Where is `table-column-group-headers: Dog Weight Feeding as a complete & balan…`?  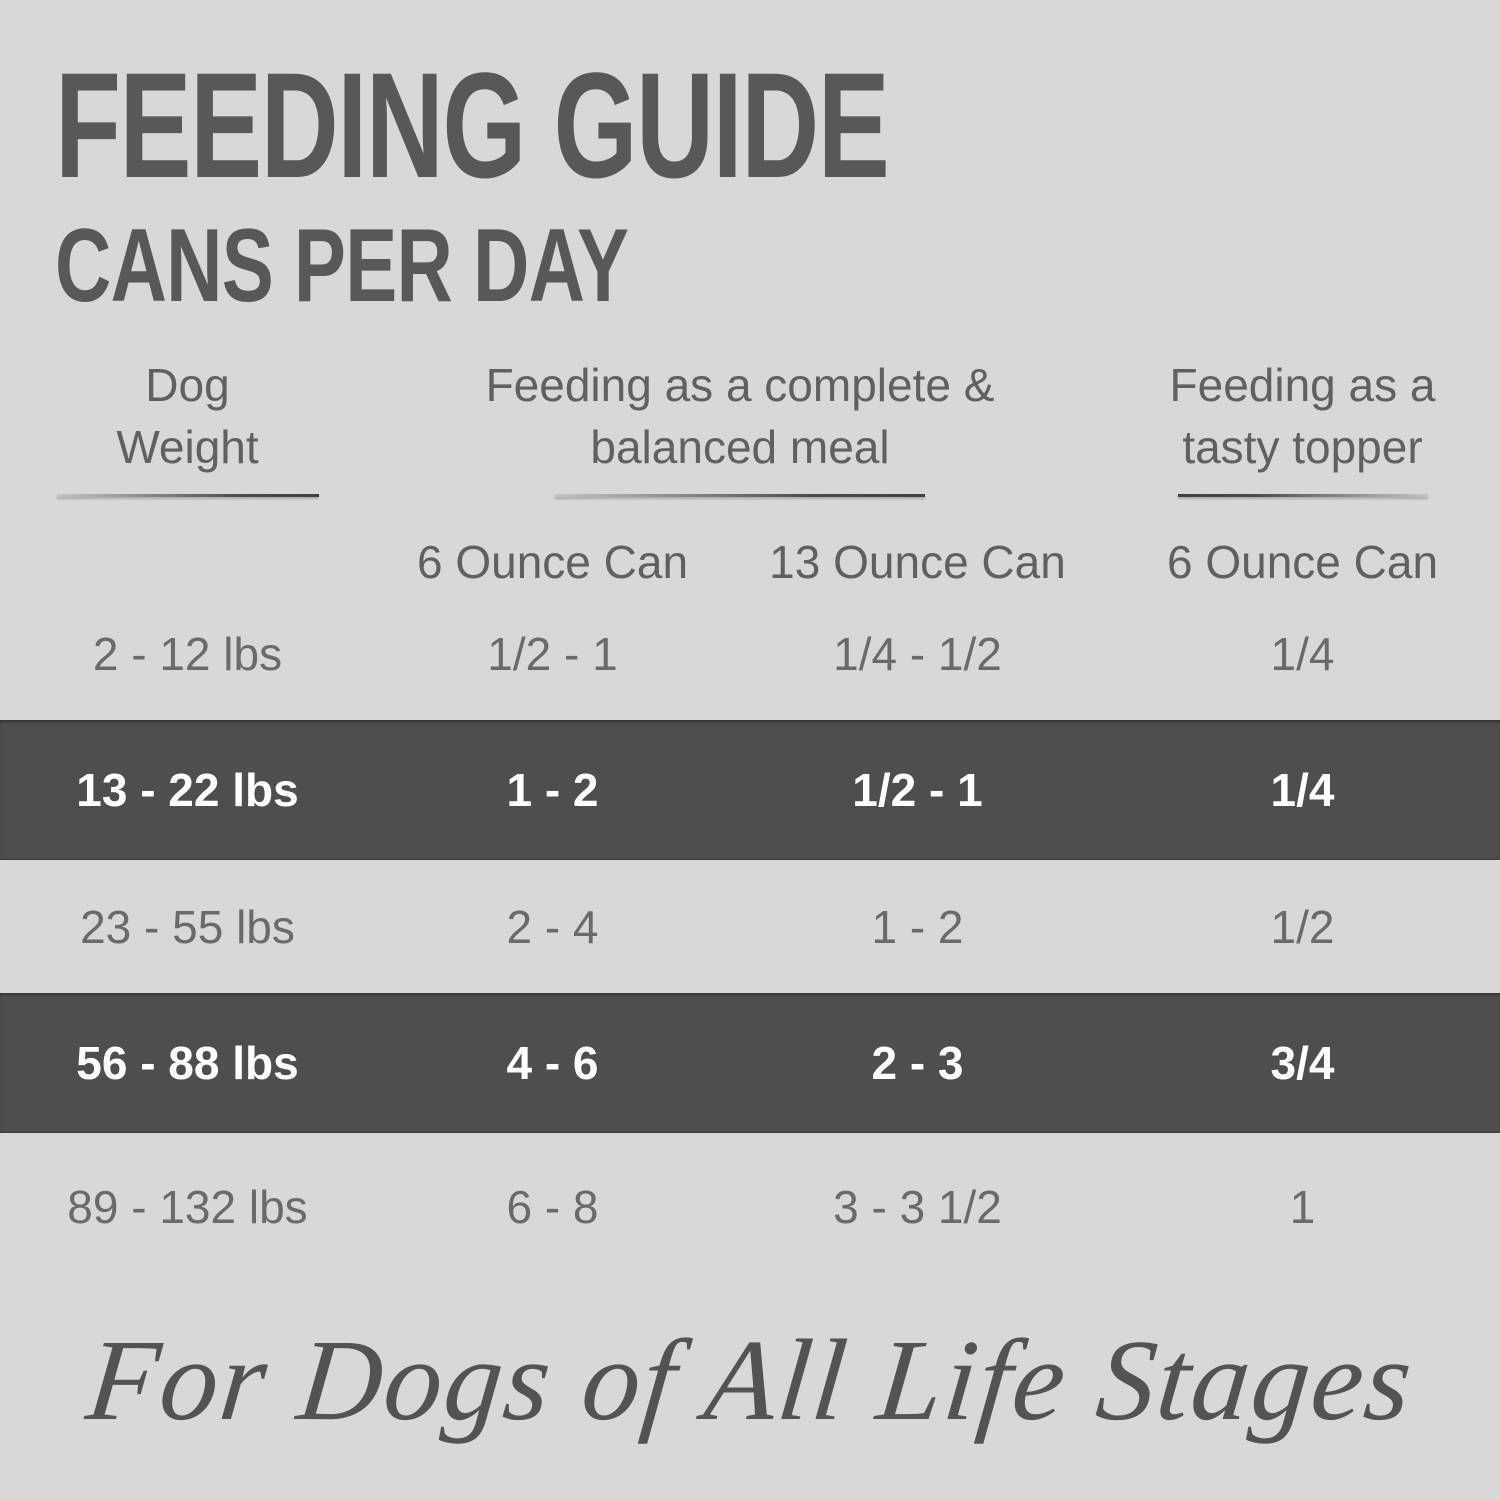 table-column-group-headers: Dog Weight Feeding as a complete & balan… is located at coordinates (750, 425).